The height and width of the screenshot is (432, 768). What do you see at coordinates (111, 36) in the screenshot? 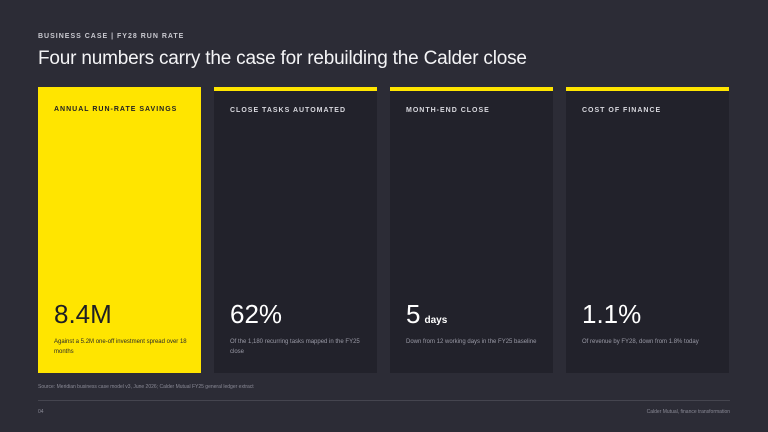
I see `kicker: BUSINESS CASE | FY28 RUN RATE` at bounding box center [111, 36].